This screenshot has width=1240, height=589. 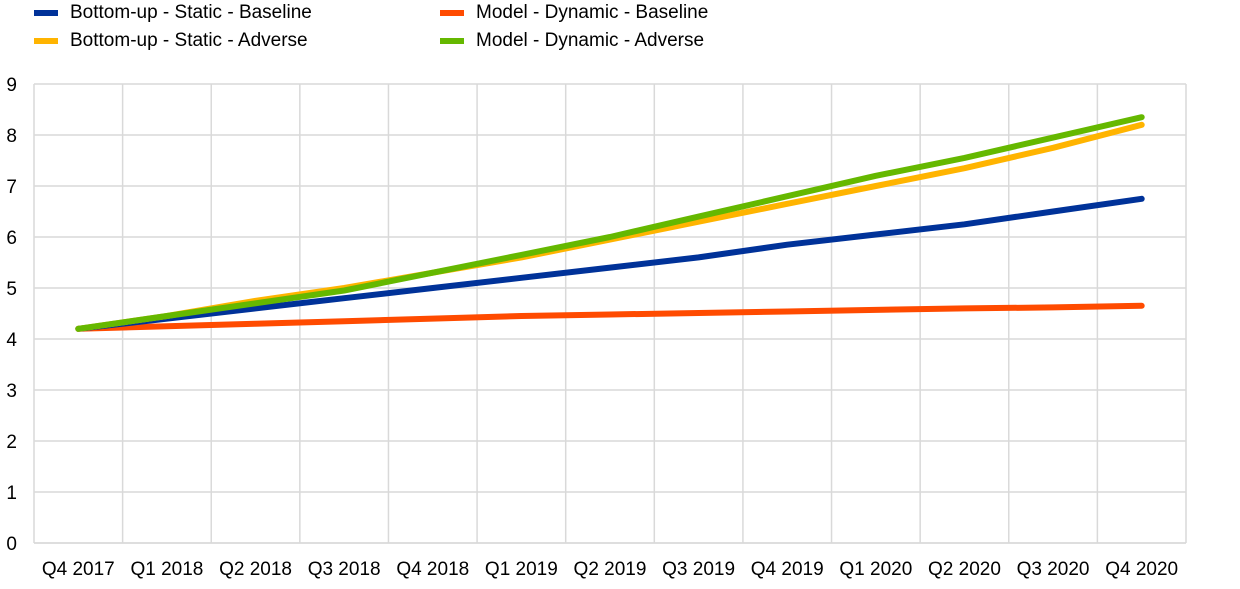 I want to click on legend-item: Bottom-up - Static - Baseline, so click(x=173, y=13).